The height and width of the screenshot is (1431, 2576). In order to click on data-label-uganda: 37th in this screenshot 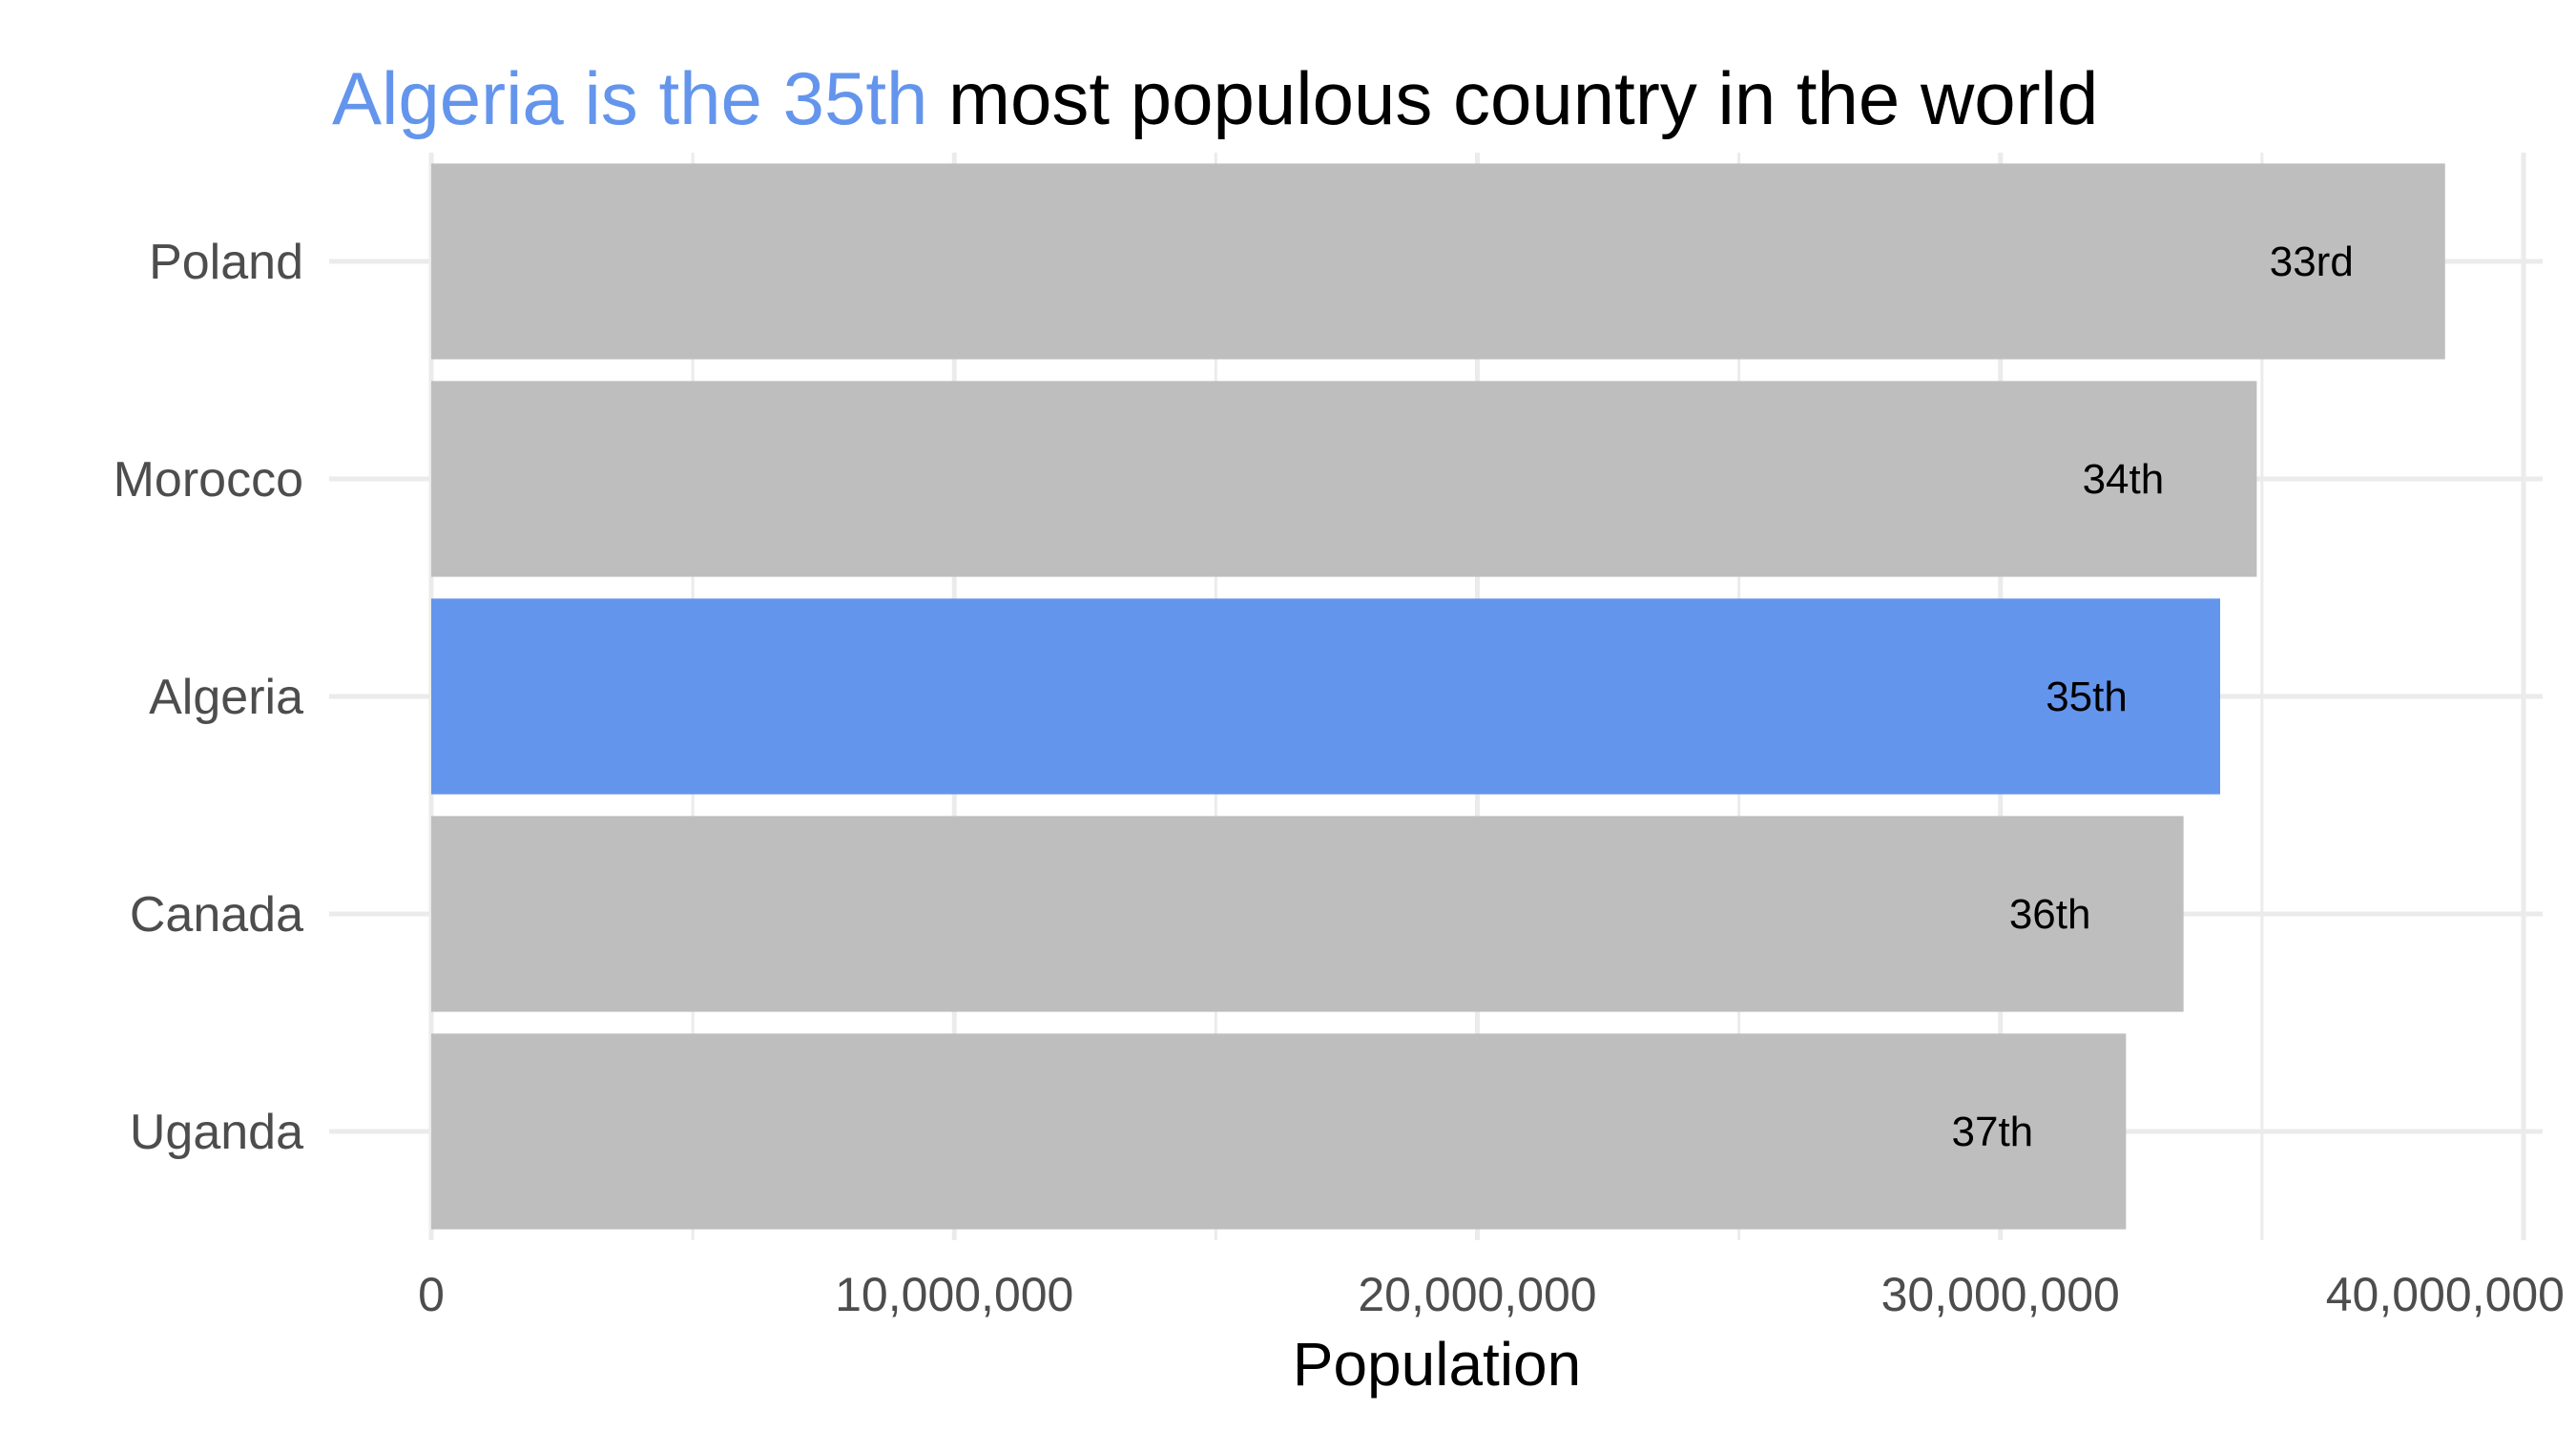, I will do `click(1993, 1132)`.